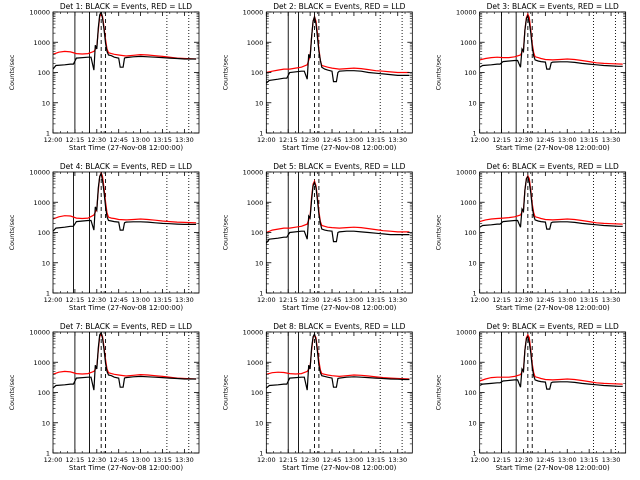 The width and height of the screenshot is (640, 480). Describe the element at coordinates (553, 326) in the screenshot. I see `panel-title: Det 9: BLACK = Events, RED = LLD` at that location.